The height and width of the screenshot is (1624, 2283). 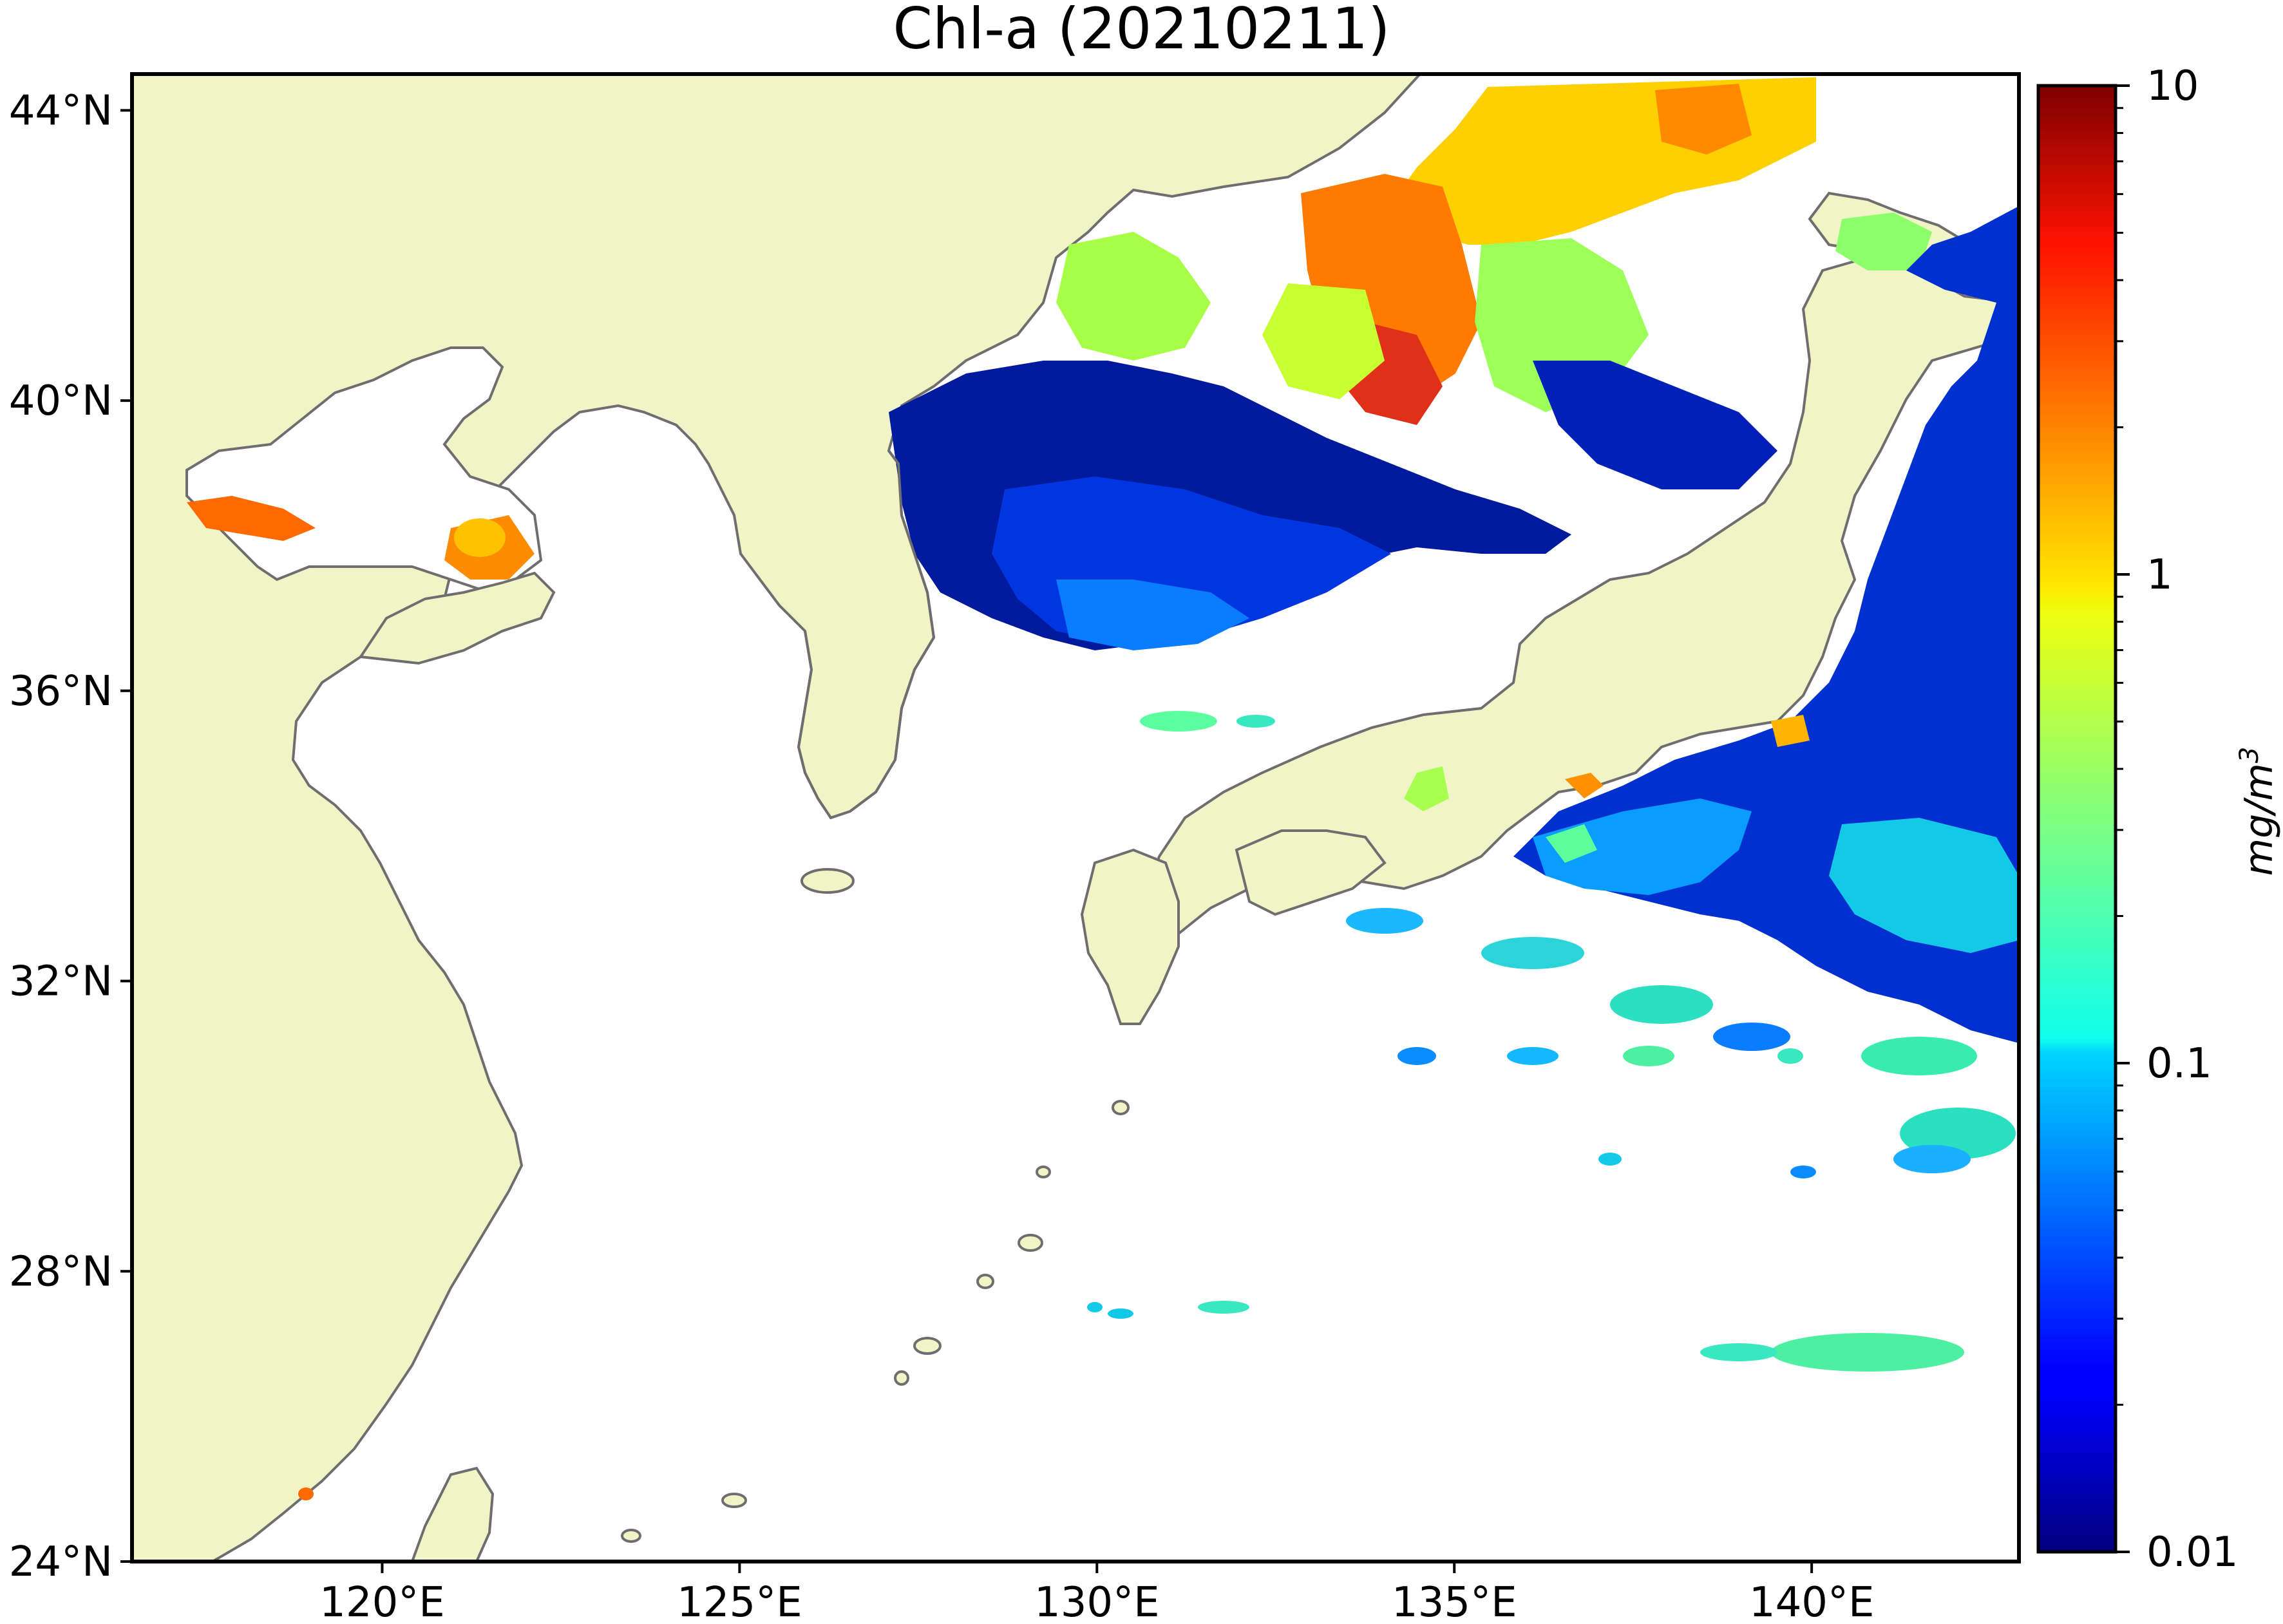 I want to click on colorbar-tick-label: 1, so click(x=2159, y=575).